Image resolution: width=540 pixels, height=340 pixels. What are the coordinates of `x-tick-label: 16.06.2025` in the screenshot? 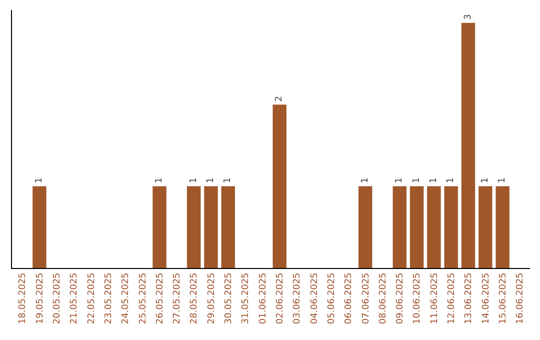 It's located at (521, 298).